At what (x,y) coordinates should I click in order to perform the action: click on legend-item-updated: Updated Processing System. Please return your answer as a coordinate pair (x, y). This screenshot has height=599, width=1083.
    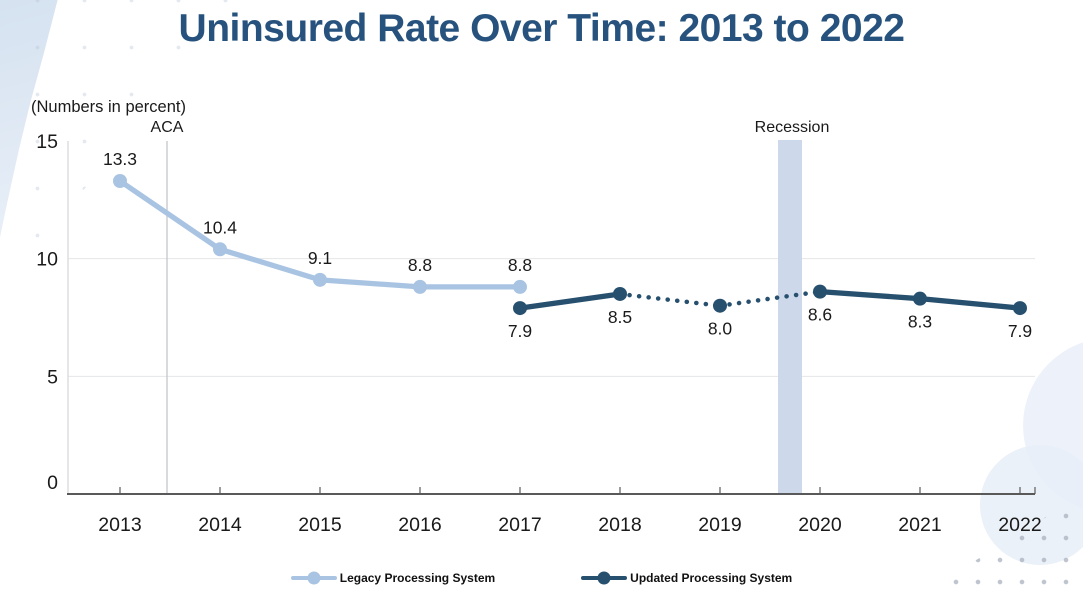
    Looking at the image, I should click on (686, 578).